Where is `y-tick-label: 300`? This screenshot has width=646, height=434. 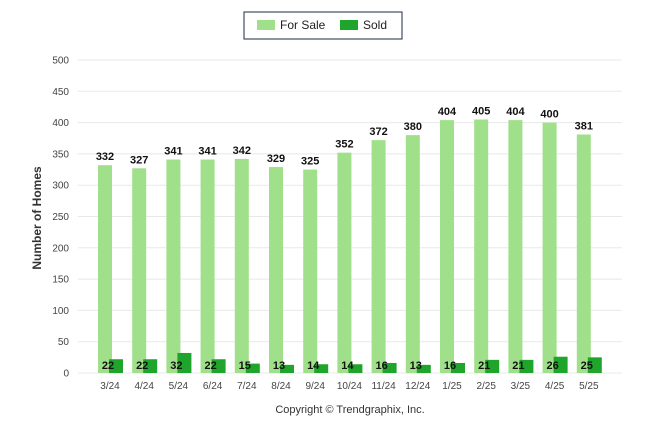
y-tick-label: 300 is located at coordinates (60, 186).